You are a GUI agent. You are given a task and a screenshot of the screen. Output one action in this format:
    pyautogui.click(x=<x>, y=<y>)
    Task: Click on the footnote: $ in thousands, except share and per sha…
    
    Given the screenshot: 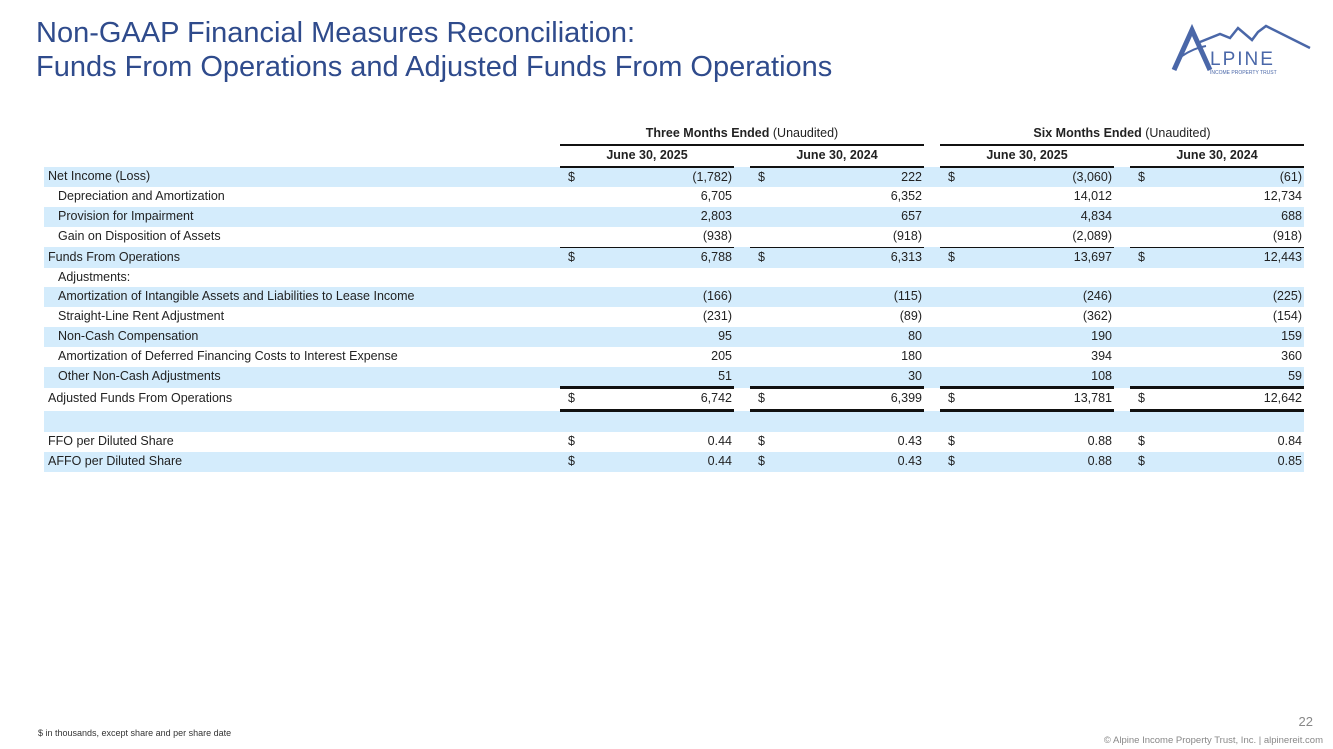 What is the action you would take?
    pyautogui.click(x=135, y=733)
    